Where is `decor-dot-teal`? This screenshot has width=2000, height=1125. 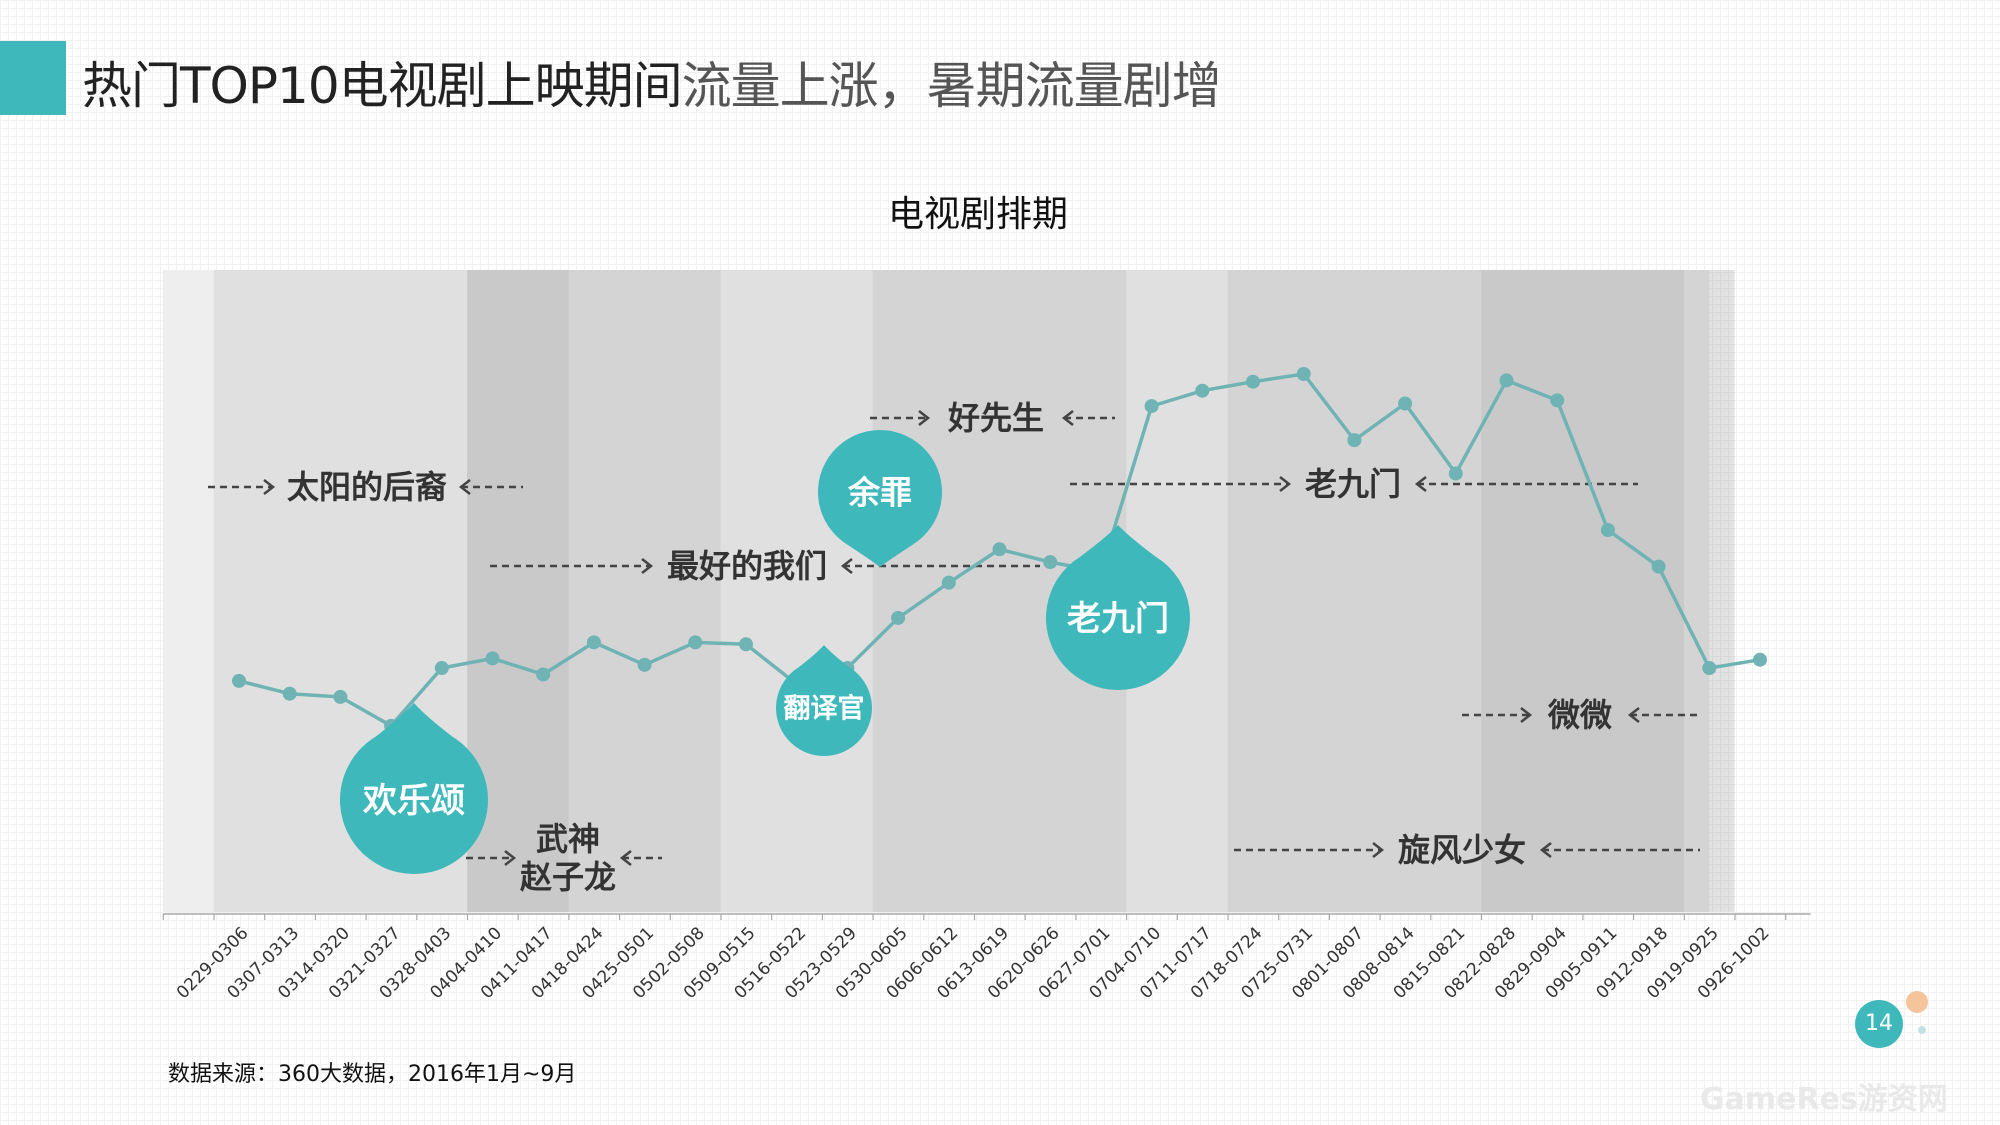 decor-dot-teal is located at coordinates (1922, 1030).